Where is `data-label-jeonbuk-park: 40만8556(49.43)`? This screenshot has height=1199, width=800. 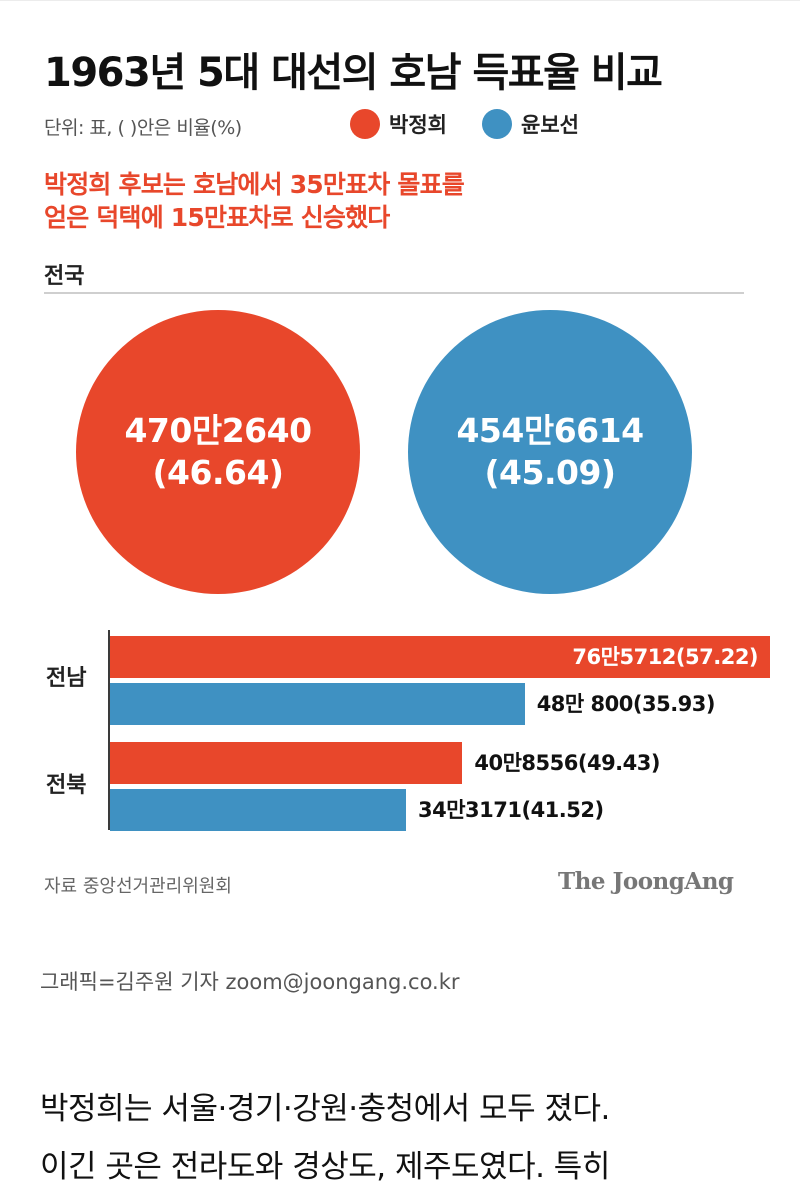
data-label-jeonbuk-park: 40만8556(49.43) is located at coordinates (567, 763).